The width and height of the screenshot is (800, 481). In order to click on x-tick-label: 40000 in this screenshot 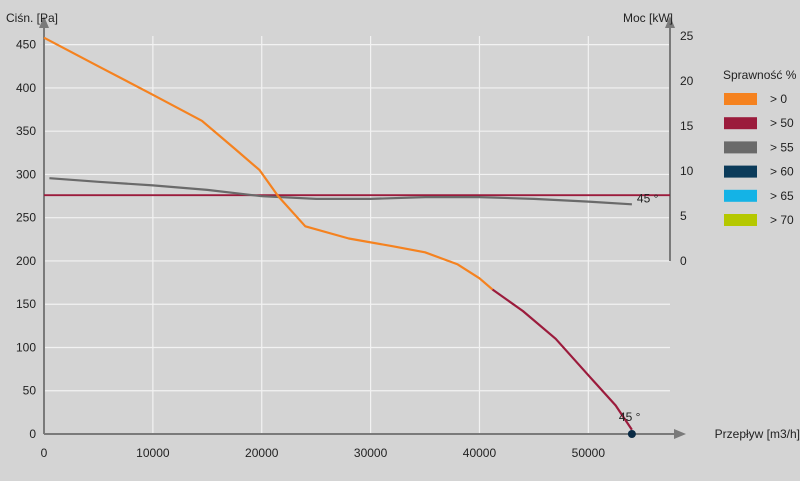, I will do `click(480, 453)`.